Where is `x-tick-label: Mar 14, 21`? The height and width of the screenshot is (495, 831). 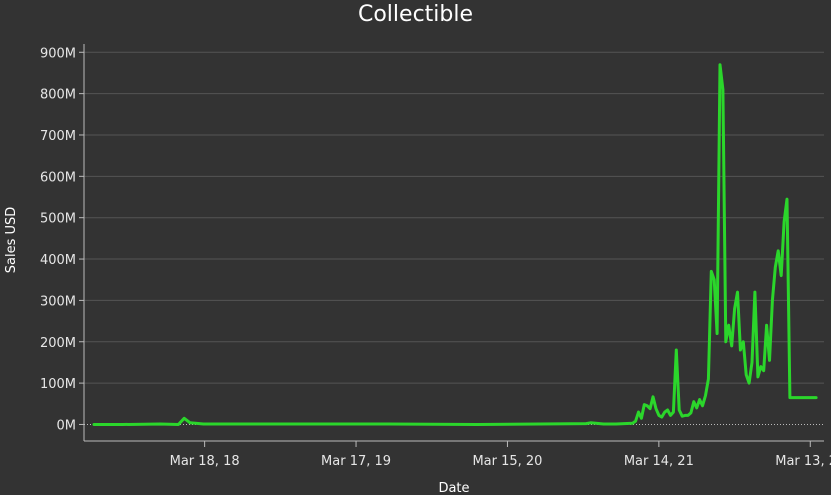 x-tick-label: Mar 14, 21 is located at coordinates (659, 461).